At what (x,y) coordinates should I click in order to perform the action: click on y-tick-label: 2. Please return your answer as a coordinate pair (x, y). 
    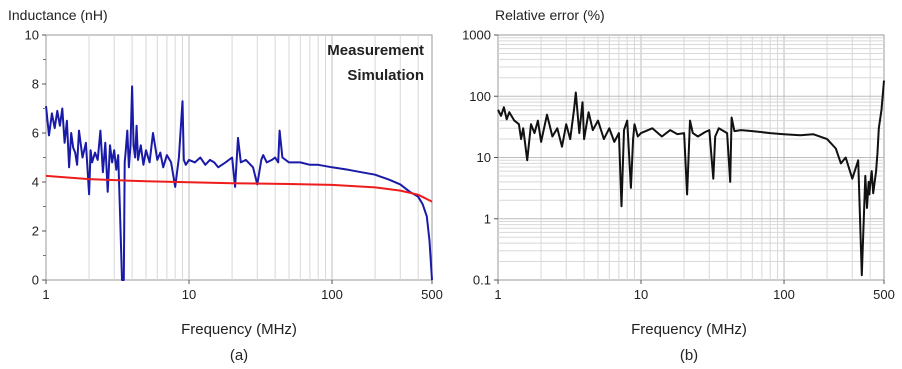
    Looking at the image, I should click on (35, 231).